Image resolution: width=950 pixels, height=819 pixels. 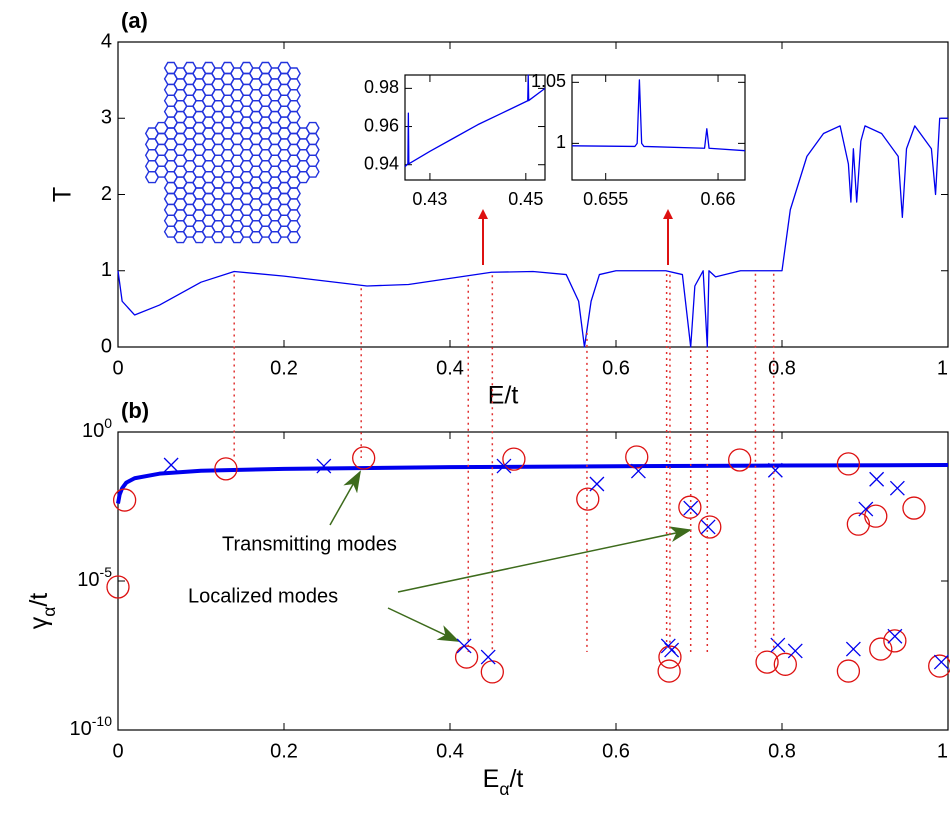 What do you see at coordinates (263, 596) in the screenshot?
I see `annotation: Localized modes` at bounding box center [263, 596].